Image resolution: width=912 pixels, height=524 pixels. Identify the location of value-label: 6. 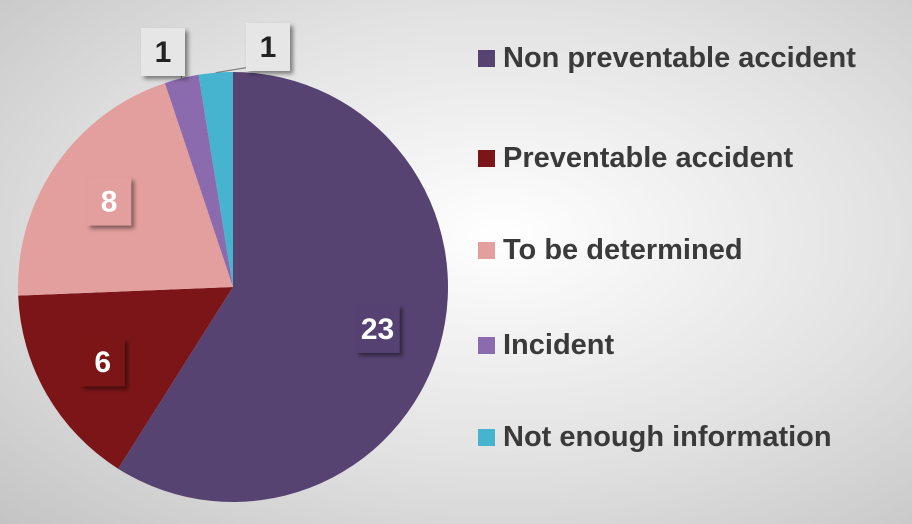
(102, 362).